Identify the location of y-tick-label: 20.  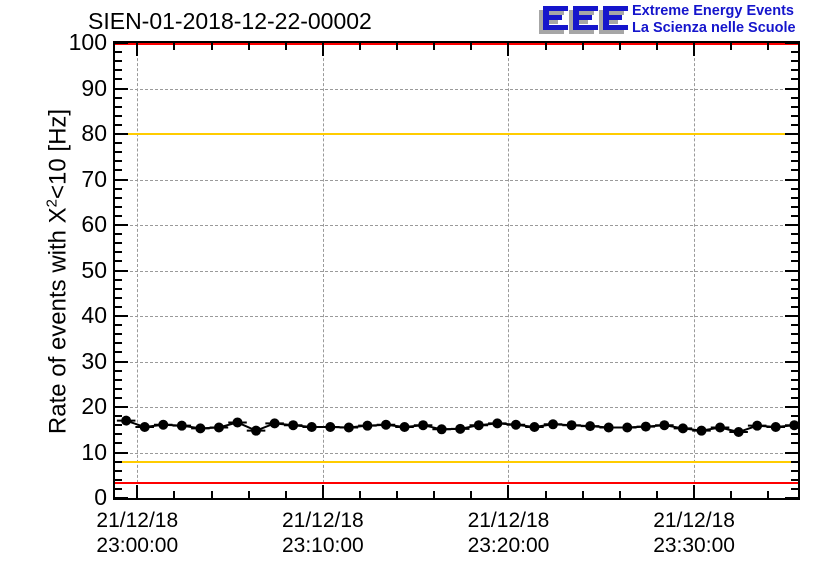
(94, 406).